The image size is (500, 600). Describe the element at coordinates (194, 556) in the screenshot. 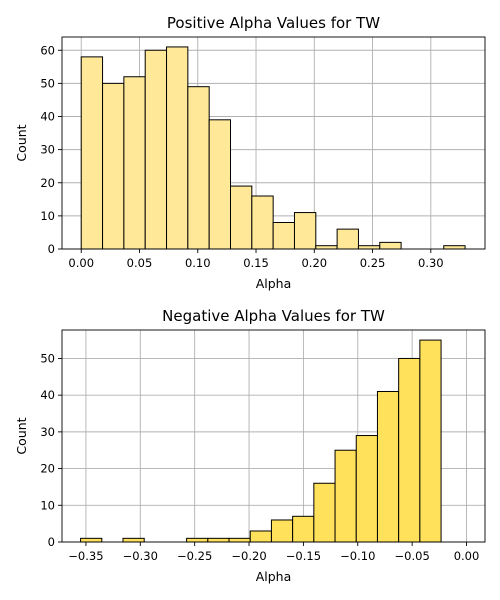

I see `x-tick-label: −0.25` at that location.